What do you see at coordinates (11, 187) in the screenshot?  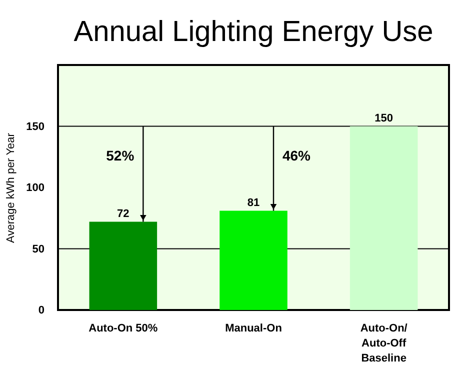 I see `y-axis-title: Average kWh per Year` at bounding box center [11, 187].